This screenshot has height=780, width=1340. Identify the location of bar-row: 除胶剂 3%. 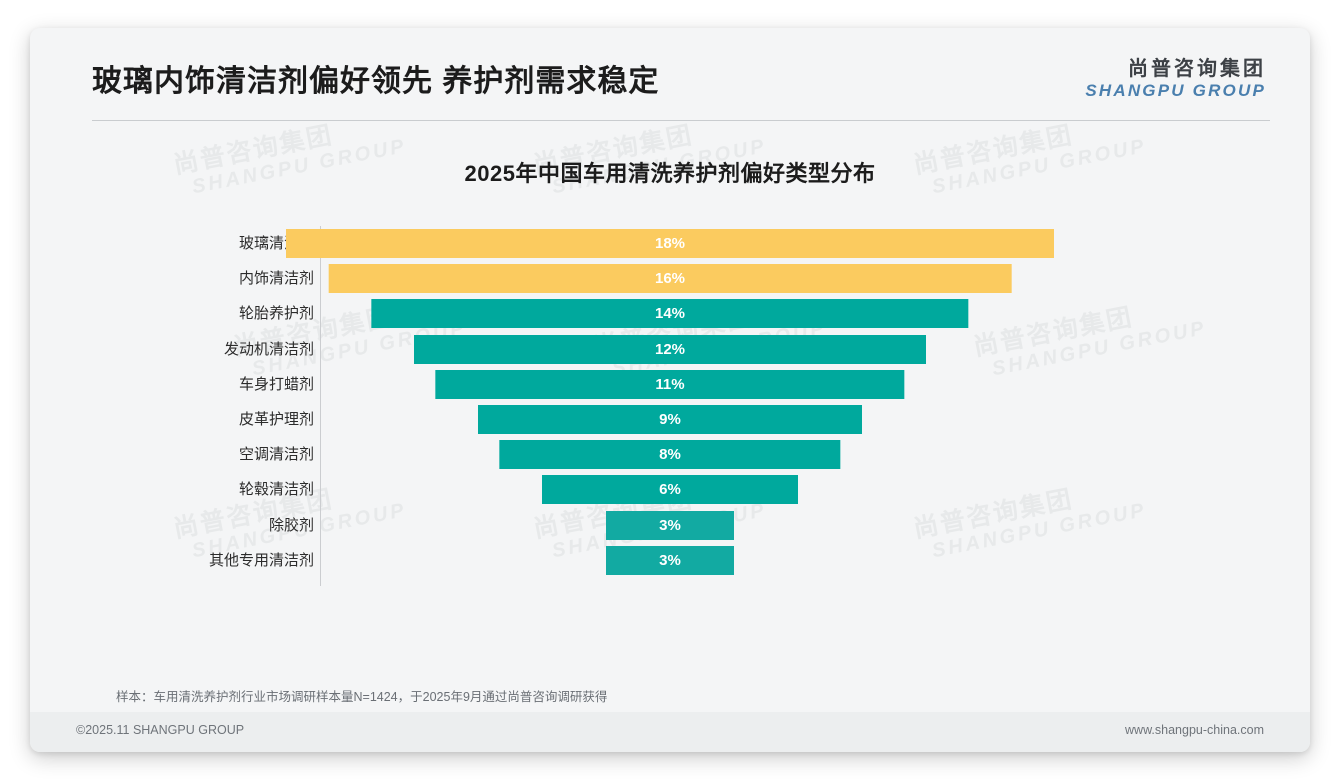
(670, 525).